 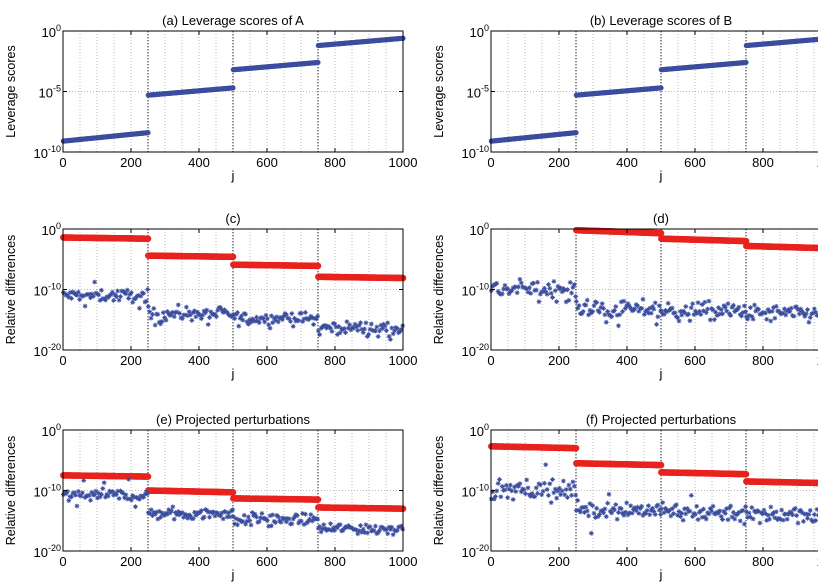 What do you see at coordinates (653, 499) in the screenshot?
I see `series-blue-f` at bounding box center [653, 499].